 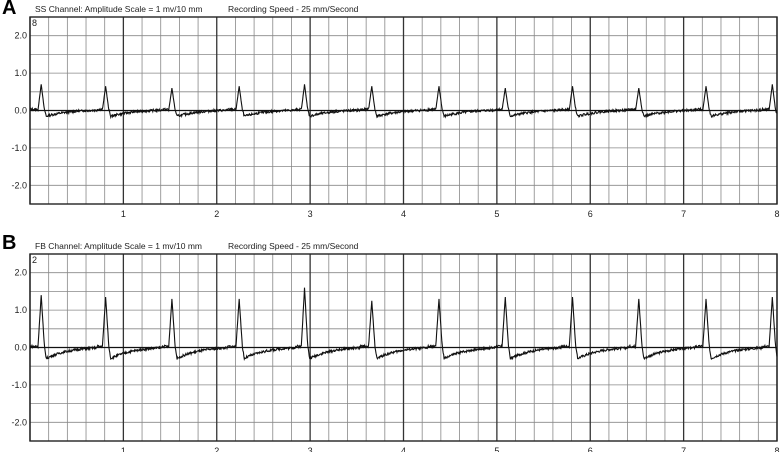 I want to click on panel-label-b: B, so click(x=9, y=243).